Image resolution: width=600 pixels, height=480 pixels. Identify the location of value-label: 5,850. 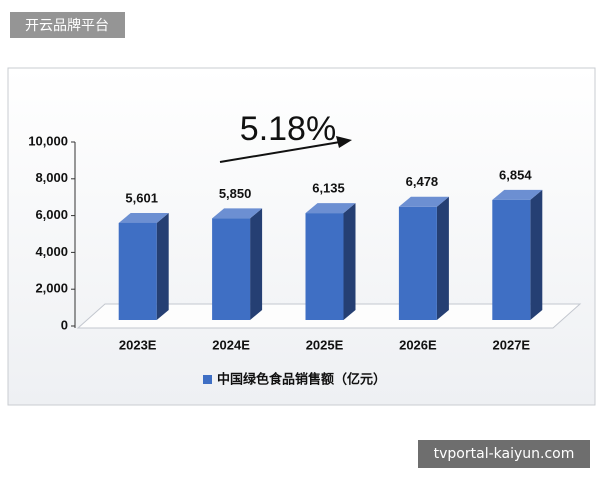
(235, 193).